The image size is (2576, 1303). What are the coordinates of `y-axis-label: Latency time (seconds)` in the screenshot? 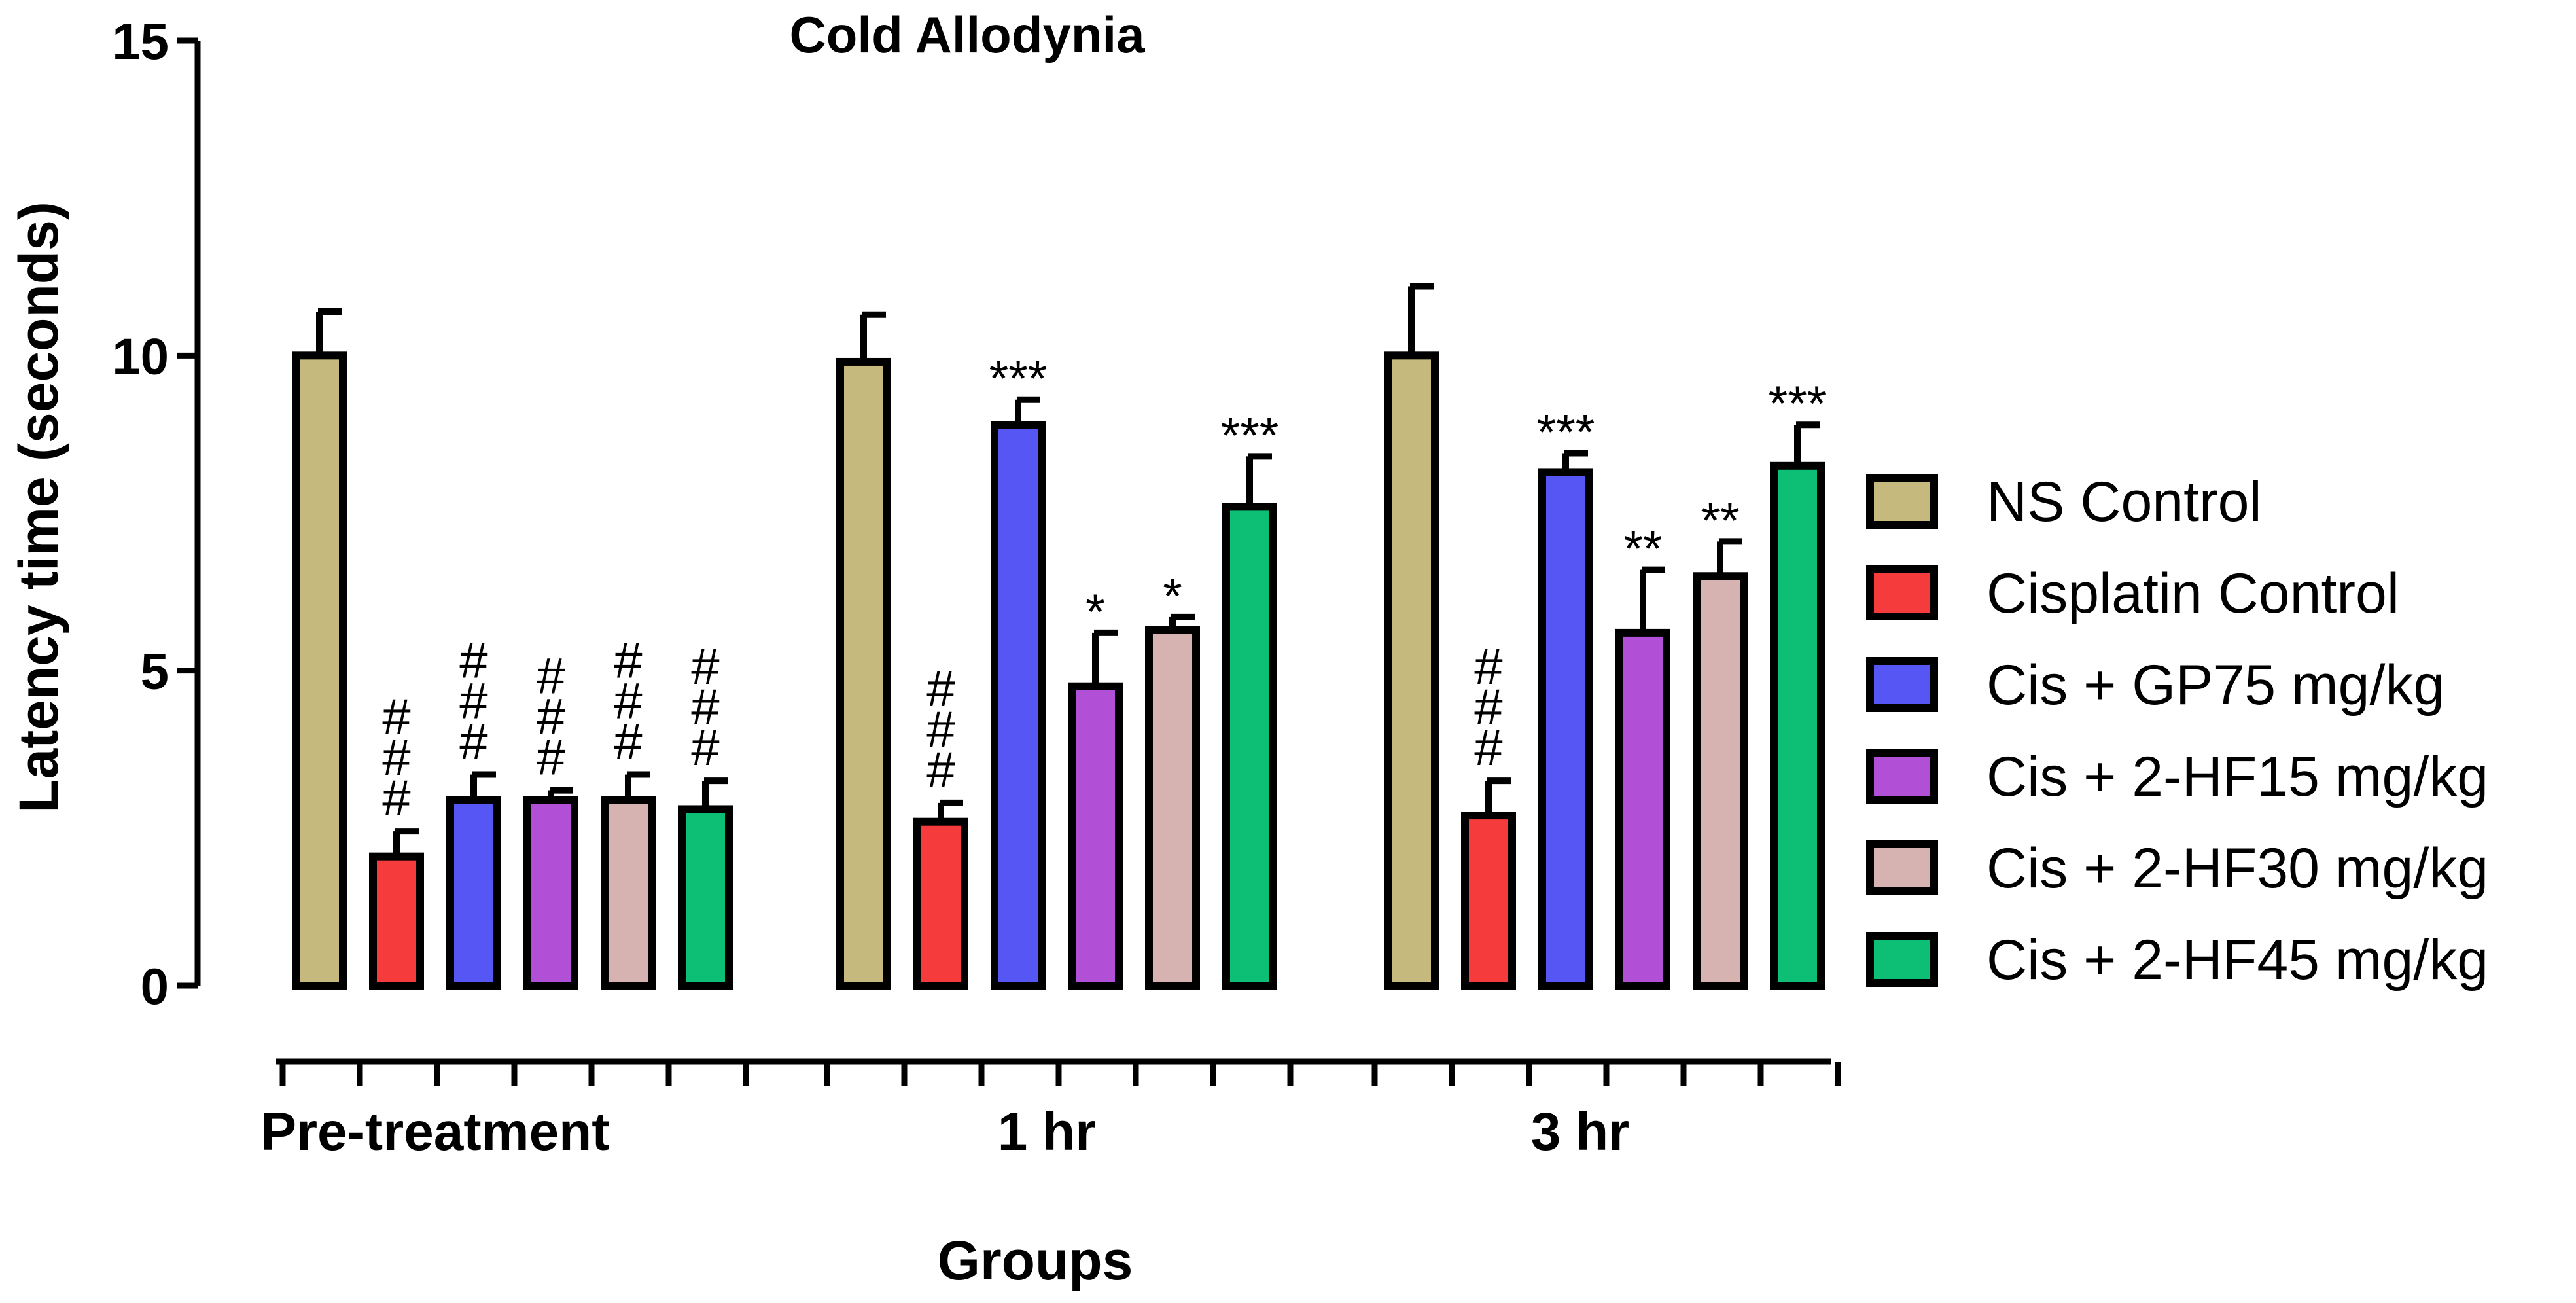 It's located at (38, 508).